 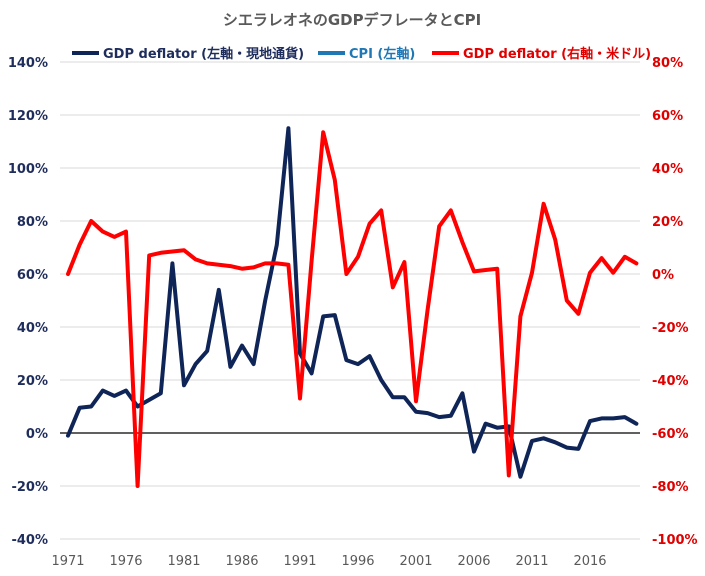 I want to click on right-tick-label: -80%, so click(x=670, y=487).